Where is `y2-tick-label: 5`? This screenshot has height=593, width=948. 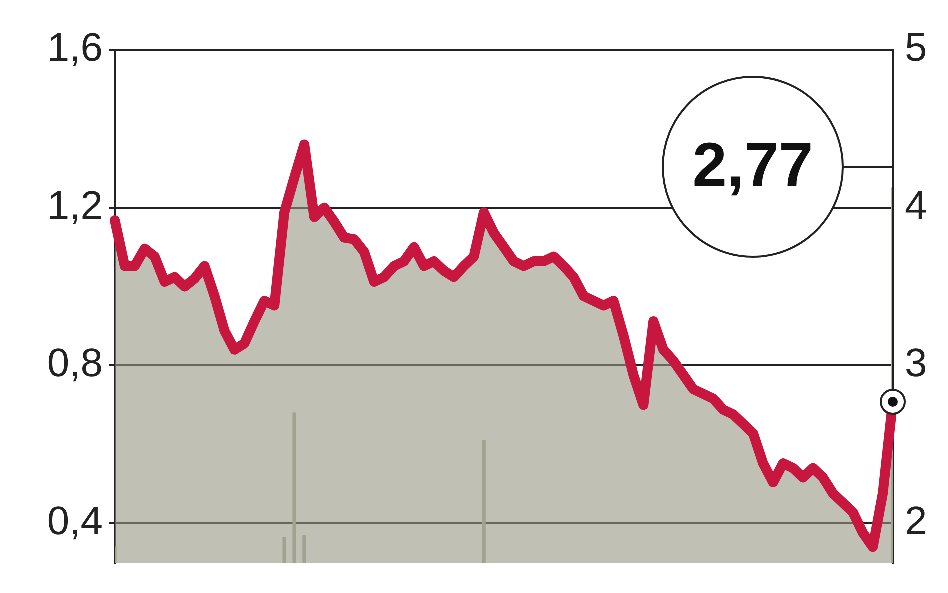 y2-tick-label: 5 is located at coordinates (916, 48).